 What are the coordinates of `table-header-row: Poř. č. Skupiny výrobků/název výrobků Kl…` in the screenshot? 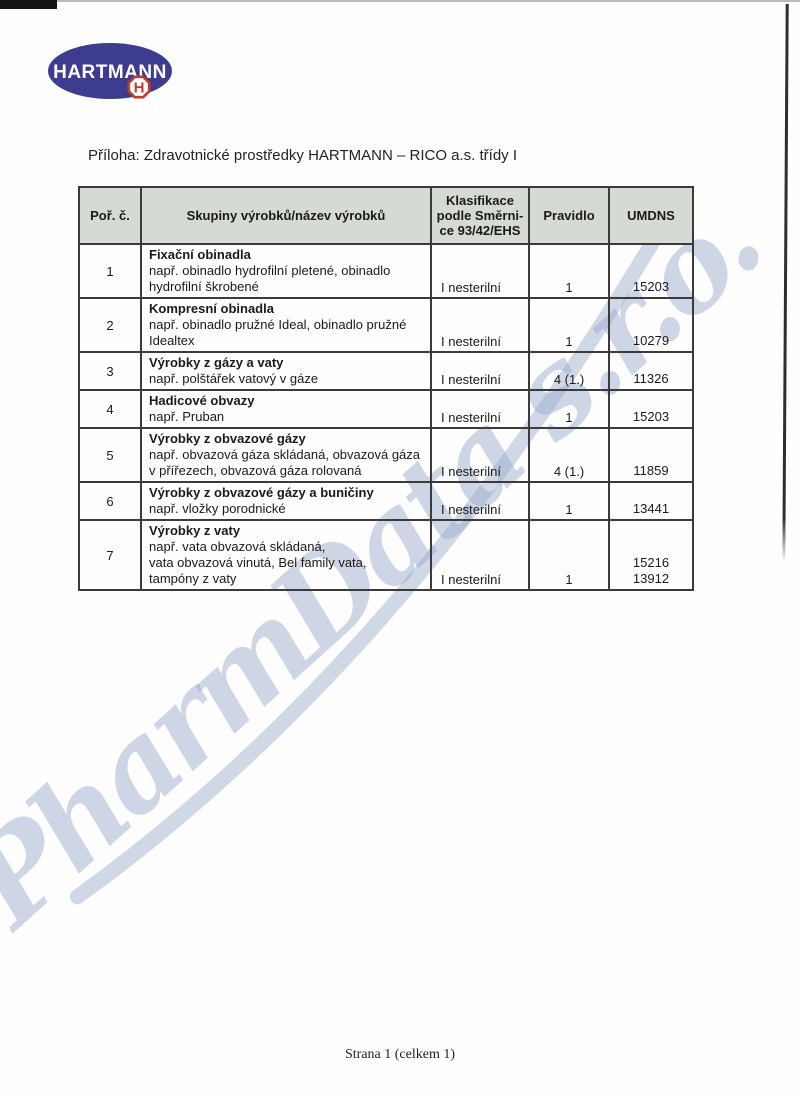 It's located at (386, 215).